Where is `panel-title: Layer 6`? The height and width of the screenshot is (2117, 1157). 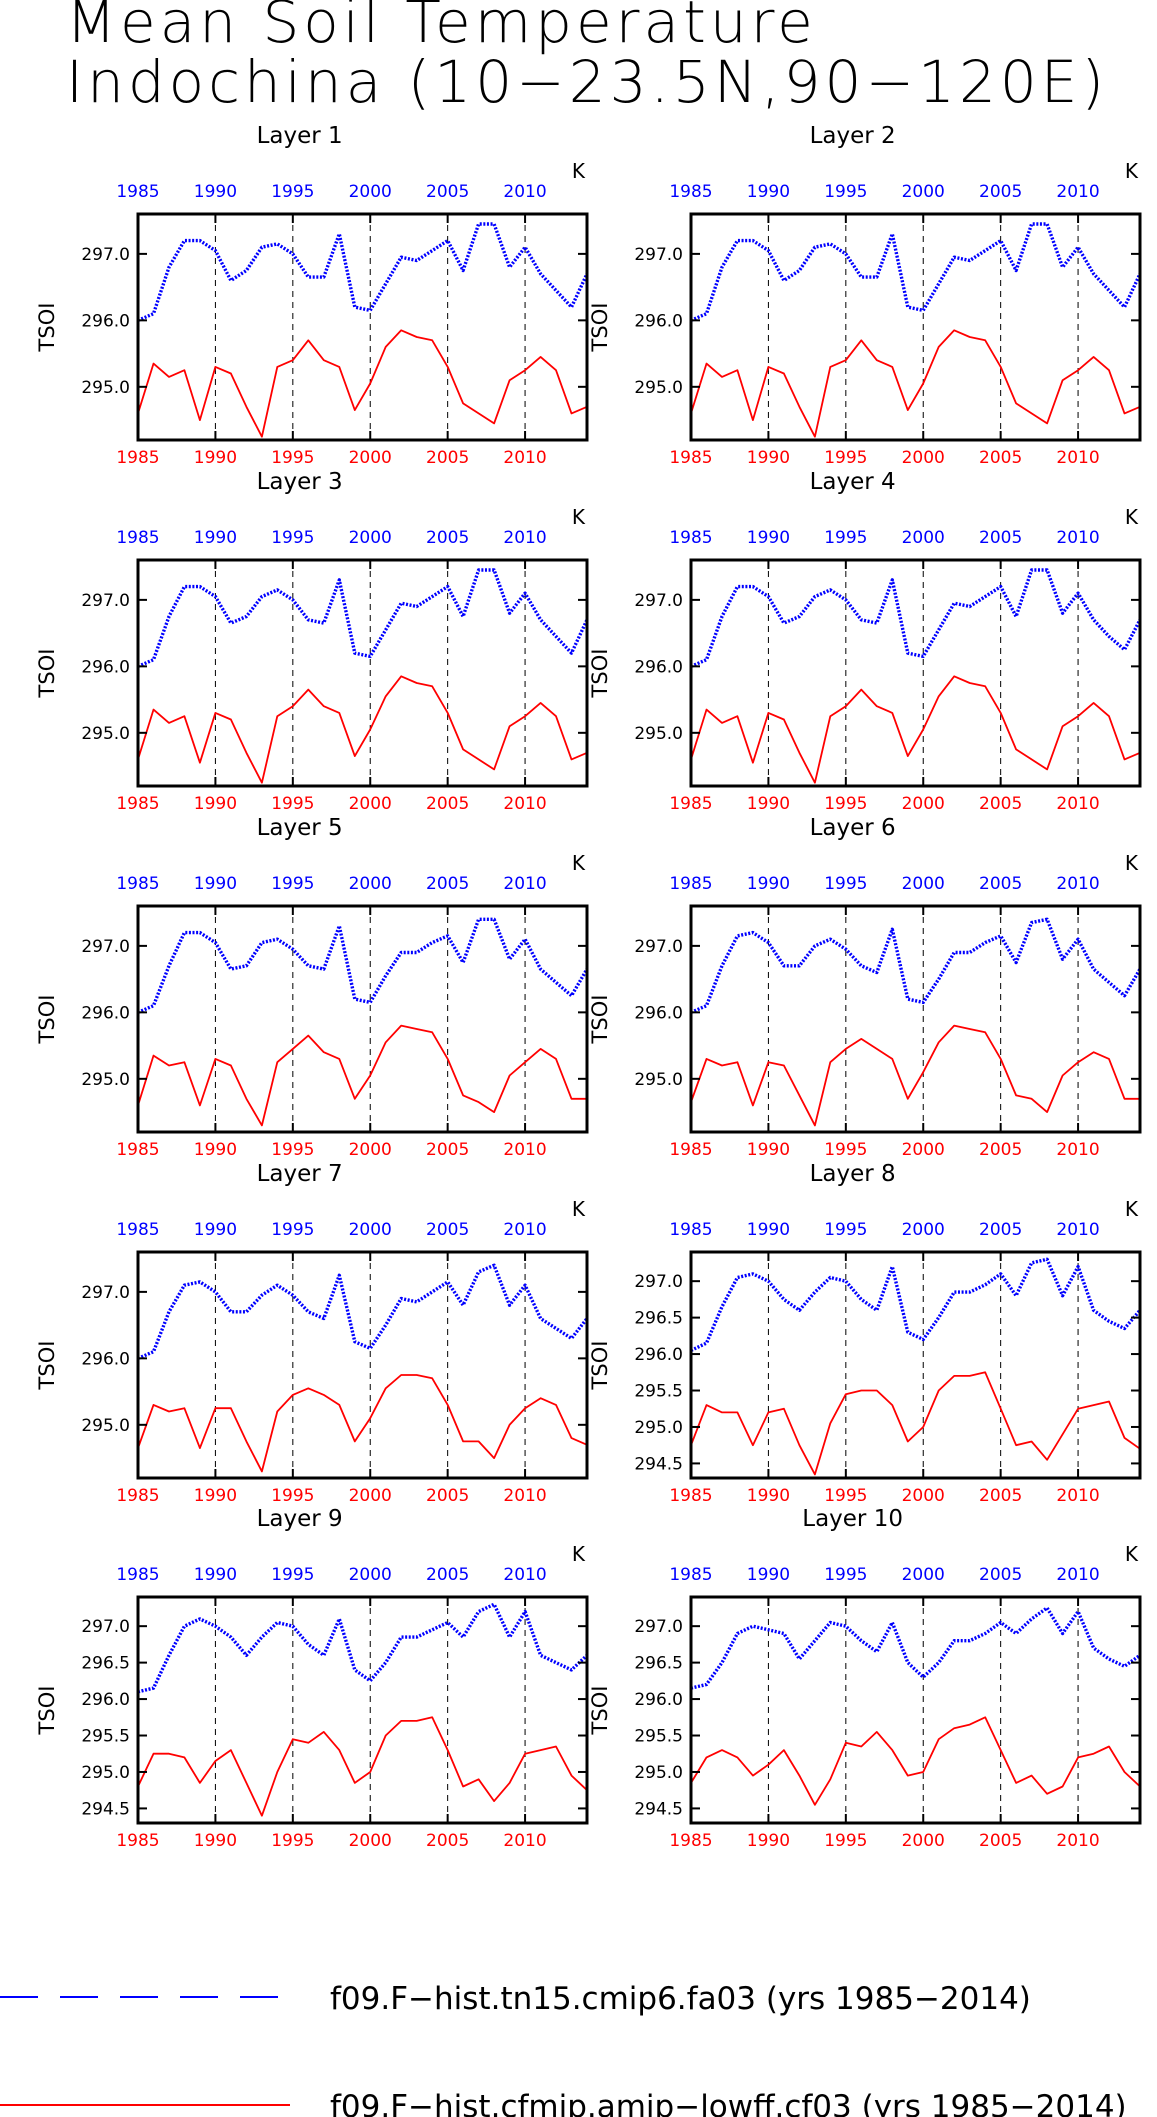
panel-title: Layer 6 is located at coordinates (853, 828).